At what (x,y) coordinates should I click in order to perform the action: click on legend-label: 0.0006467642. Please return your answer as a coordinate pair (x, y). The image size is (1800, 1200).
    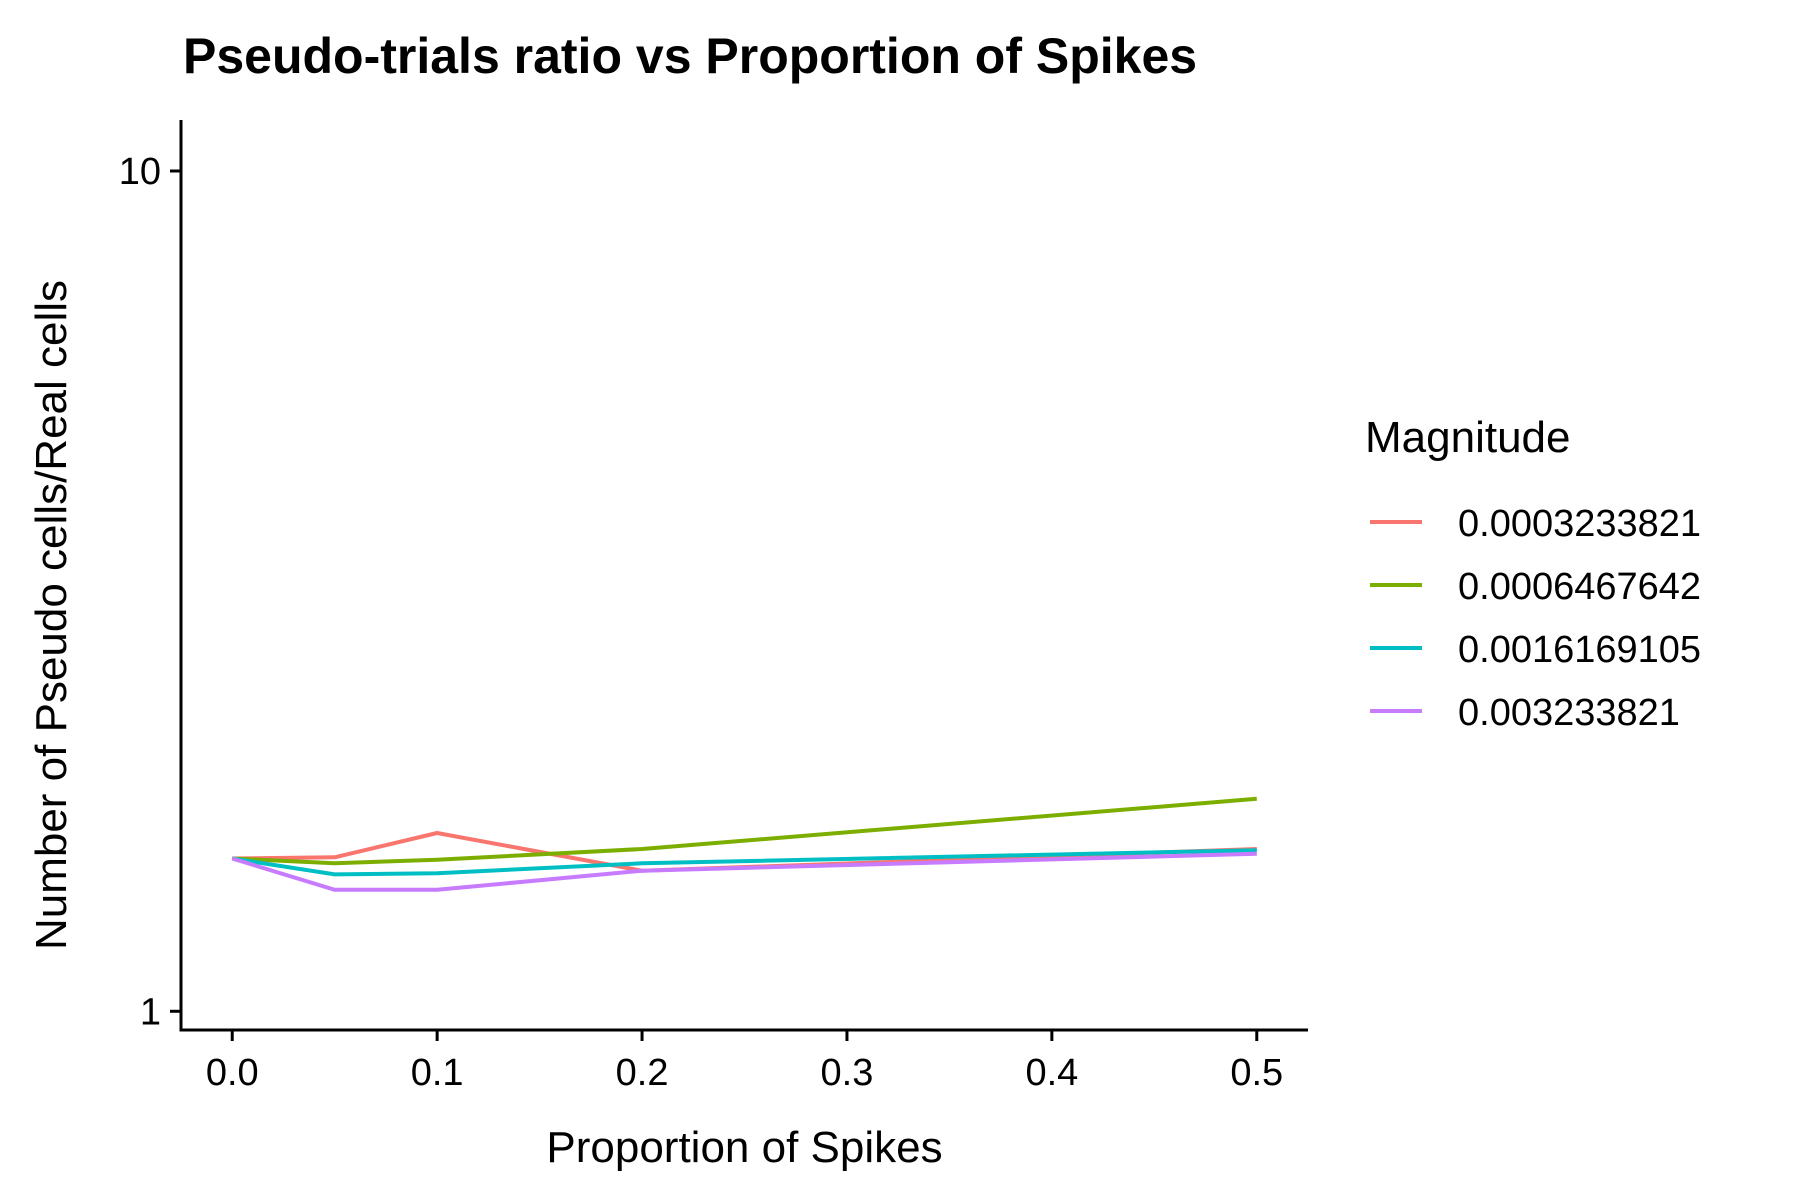
    Looking at the image, I should click on (1579, 587).